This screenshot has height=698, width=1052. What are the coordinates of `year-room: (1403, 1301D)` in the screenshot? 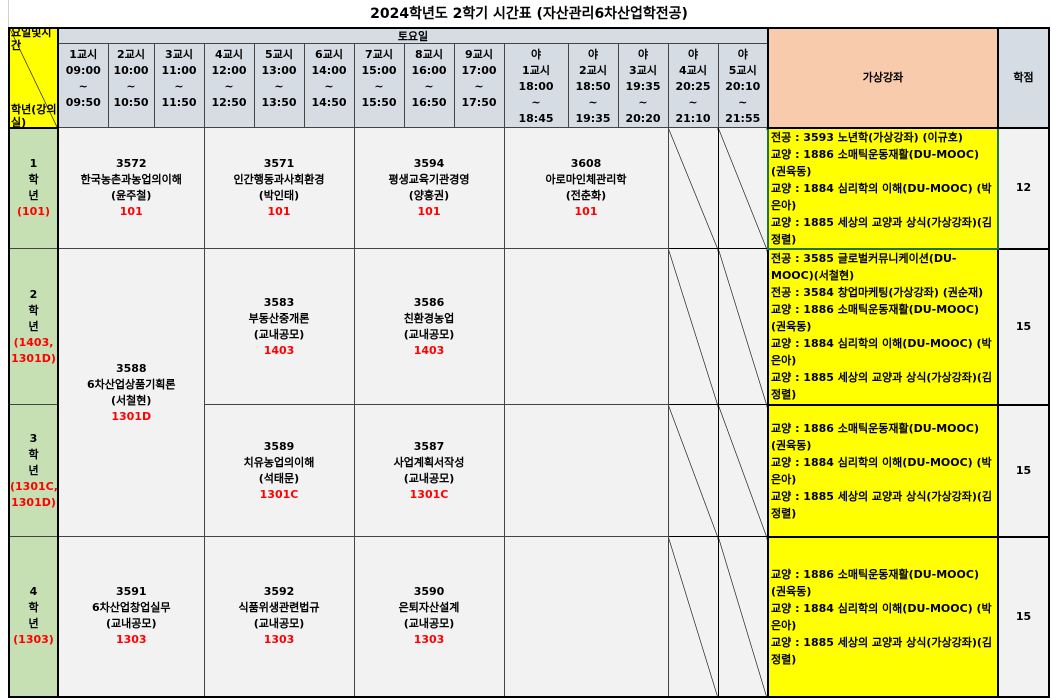 It's located at (33, 350).